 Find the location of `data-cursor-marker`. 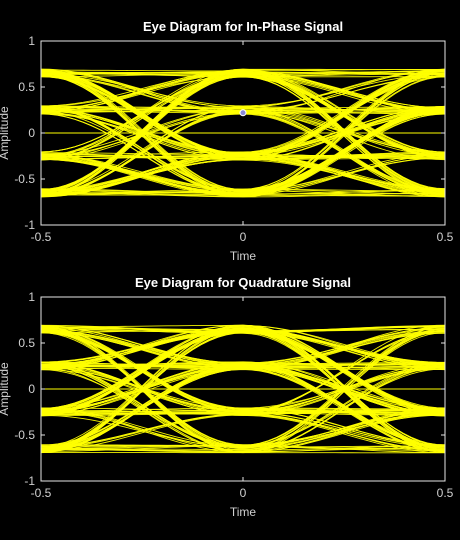

data-cursor-marker is located at coordinates (243, 113).